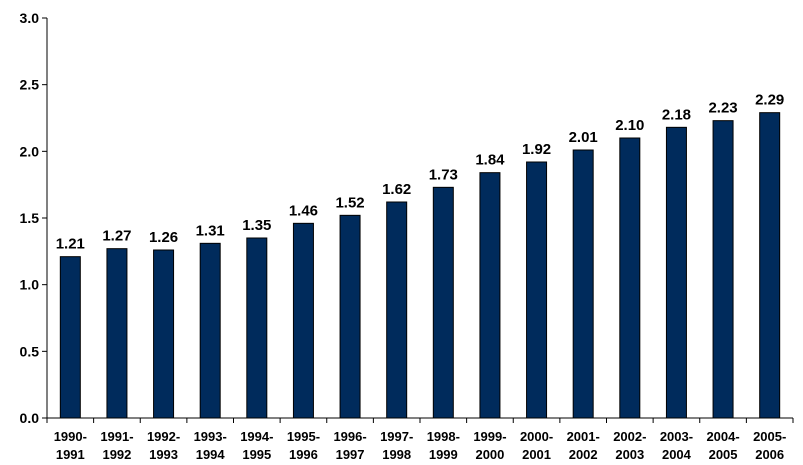  Describe the element at coordinates (303, 210) in the screenshot. I see `data-label: 1.46` at that location.